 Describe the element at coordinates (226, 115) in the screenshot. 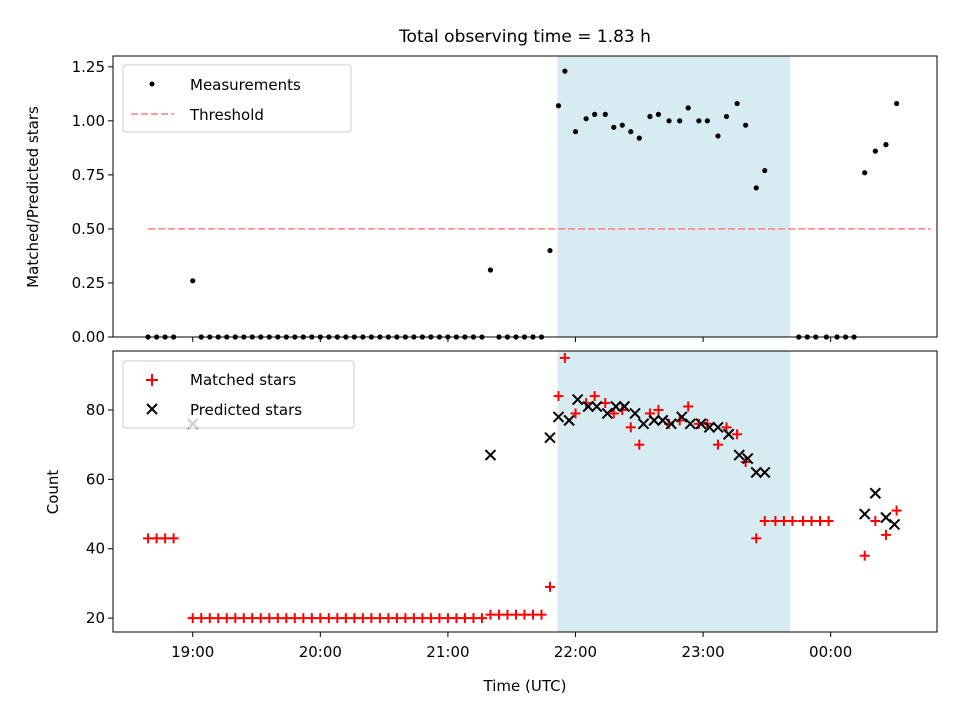

I see `legend-label-threshold: Threshold` at that location.